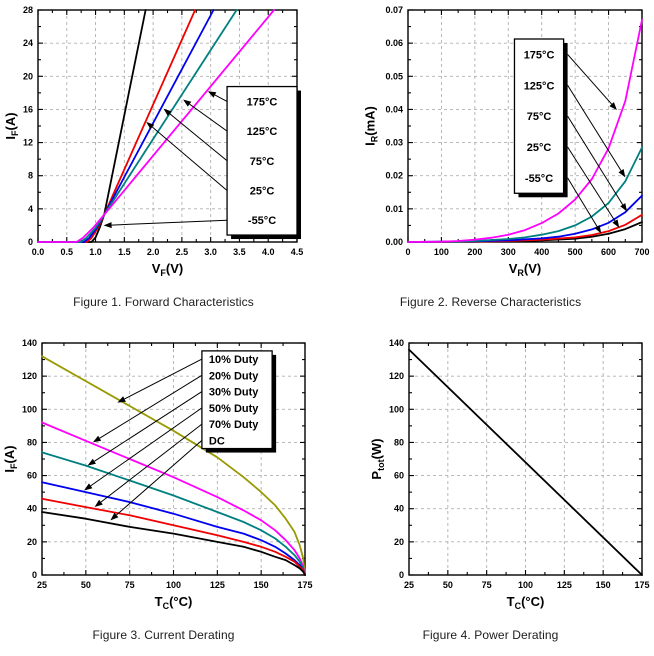 The image size is (654, 656). What do you see at coordinates (28, 43) in the screenshot?
I see `svg-text: 24` at bounding box center [28, 43].